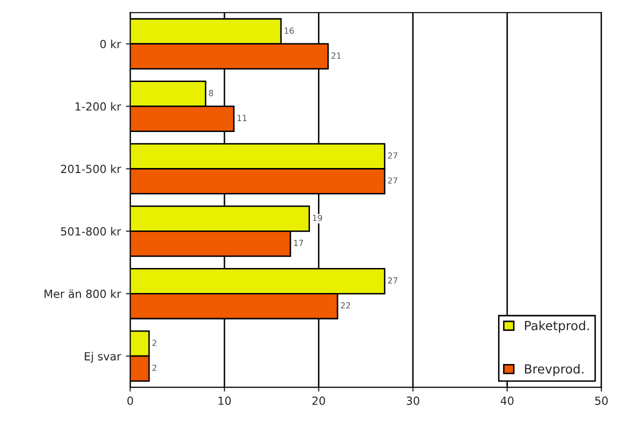 The width and height of the screenshot is (620, 421). Describe the element at coordinates (91, 169) in the screenshot. I see `y-tick-label: 201-500 kr` at that location.